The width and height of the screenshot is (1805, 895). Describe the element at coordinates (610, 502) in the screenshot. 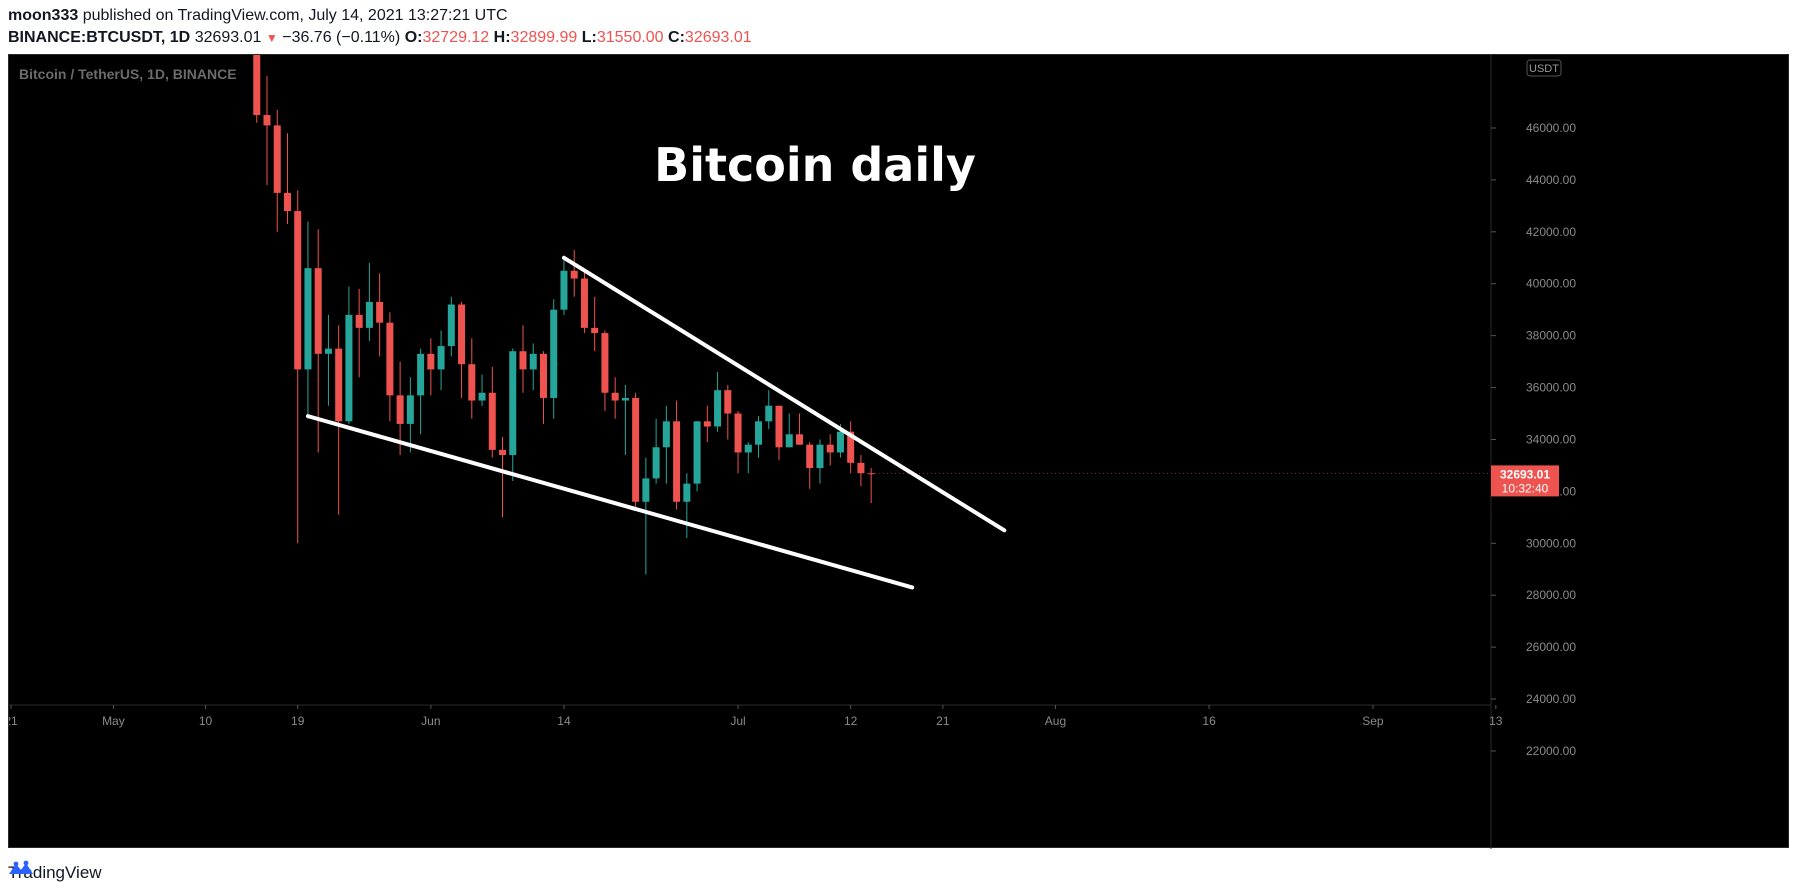

I see `trendline-lower` at that location.